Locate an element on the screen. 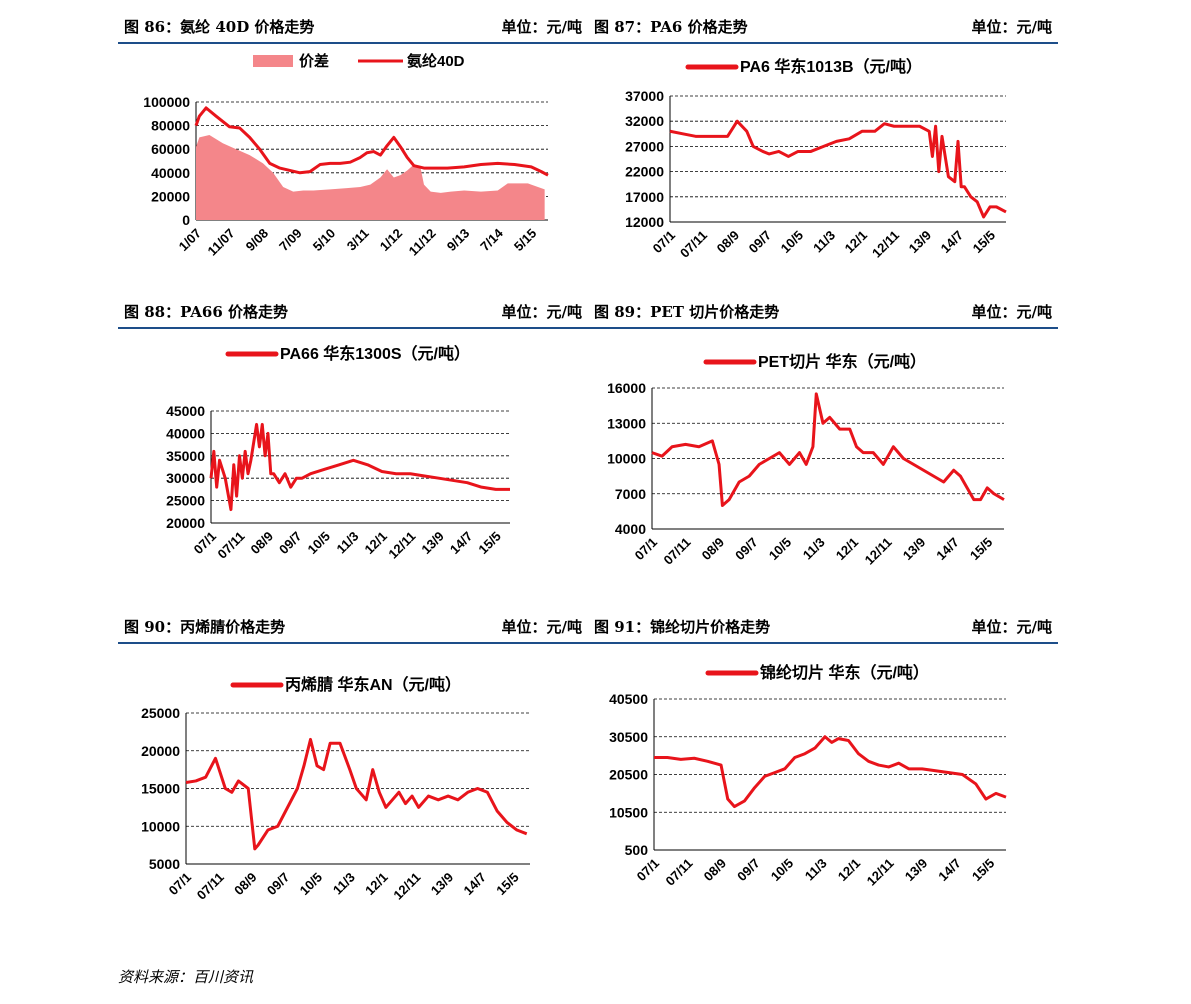 This screenshot has height=1004, width=1191. y-tick-label: 35000 is located at coordinates (185, 456).